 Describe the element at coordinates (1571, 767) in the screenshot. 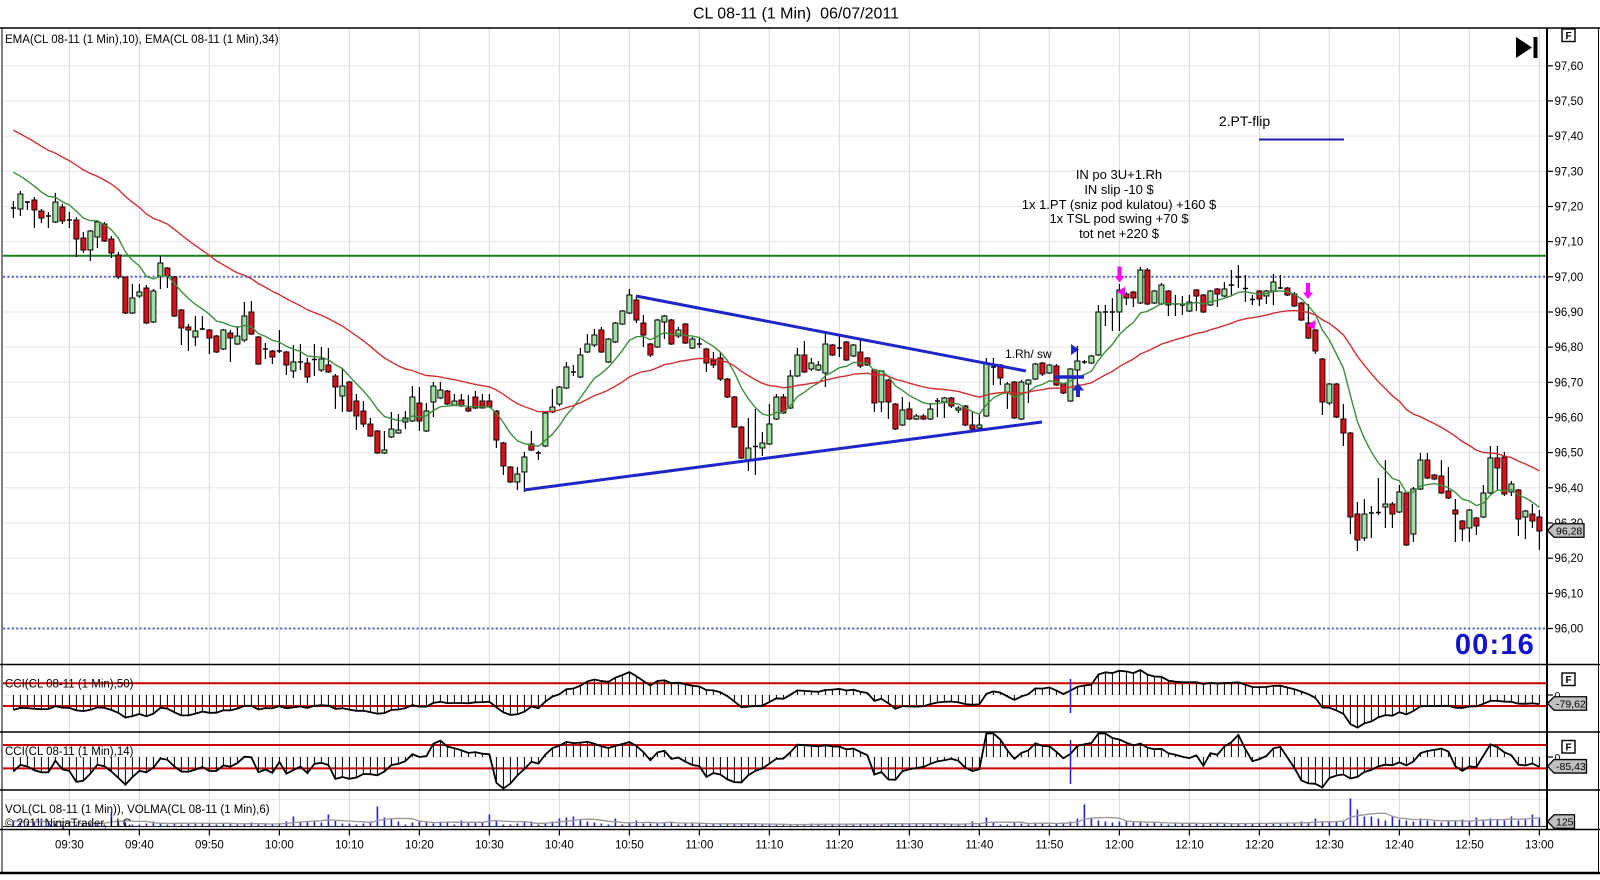

I see `svg-text: -85,43` at that location.